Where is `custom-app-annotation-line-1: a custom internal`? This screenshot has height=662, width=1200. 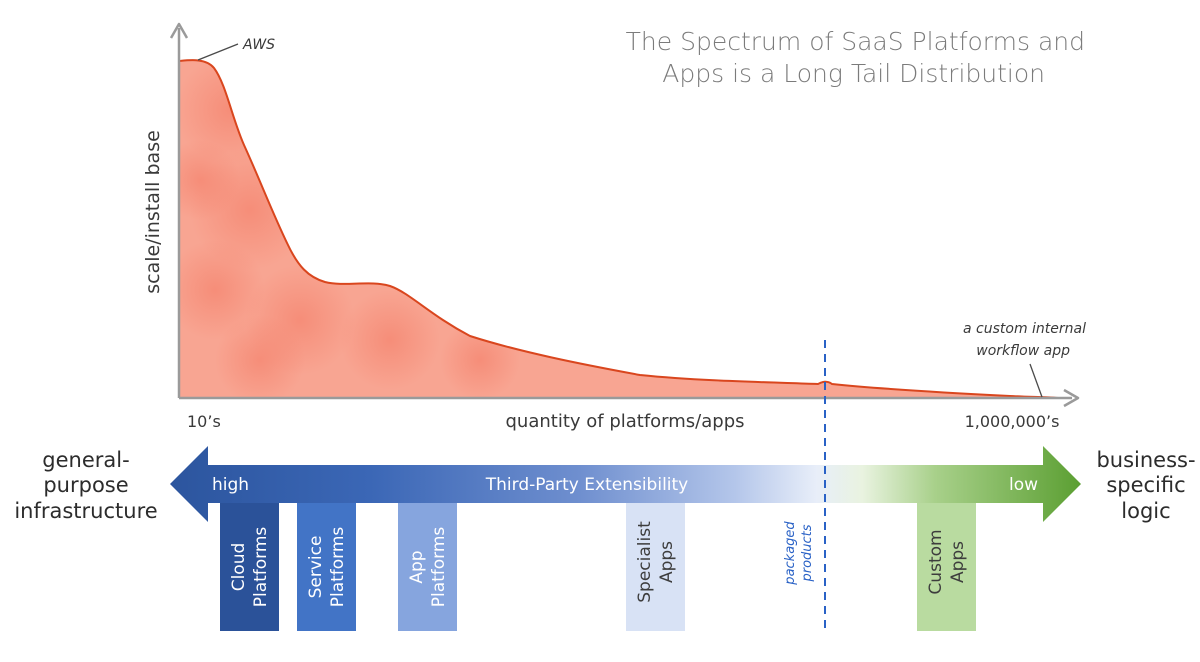
custom-app-annotation-line-1: a custom internal is located at coordinates (1024, 329).